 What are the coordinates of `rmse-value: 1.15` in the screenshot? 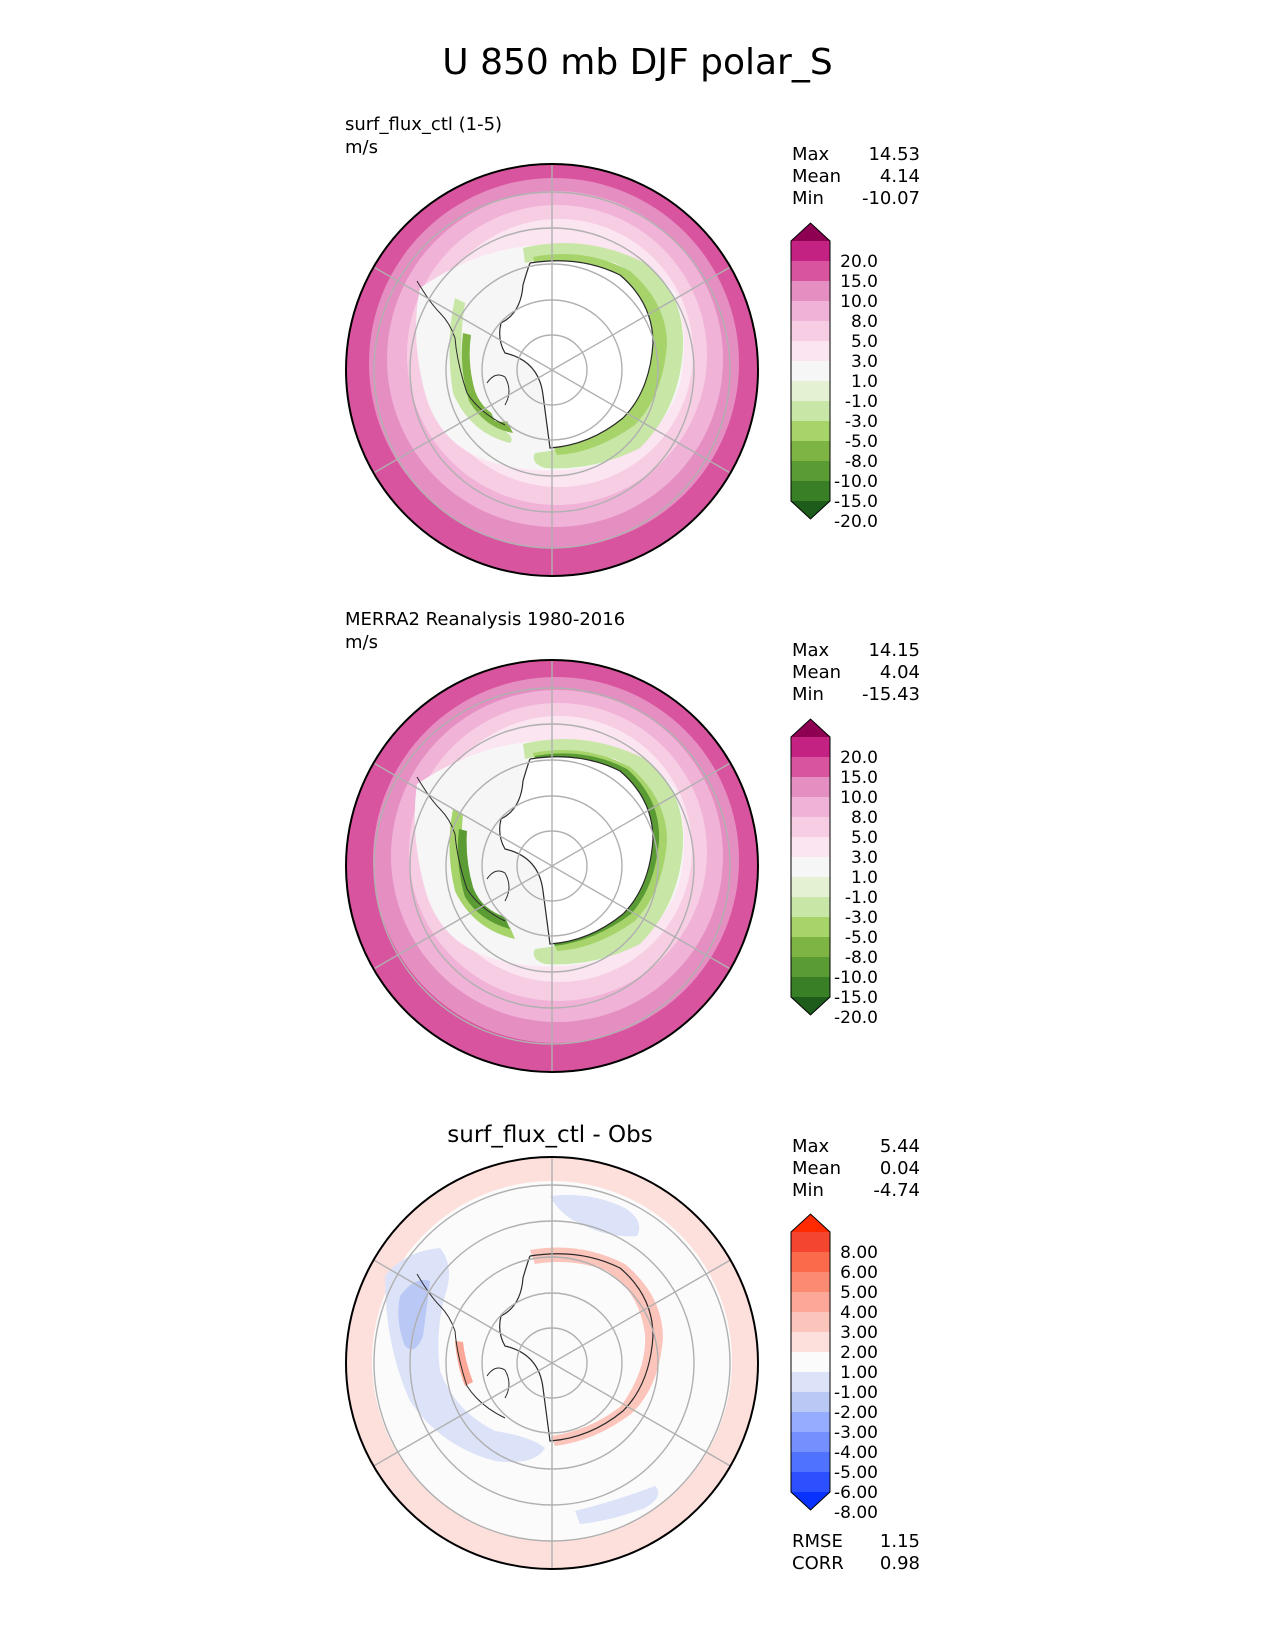 It's located at (899, 1541).